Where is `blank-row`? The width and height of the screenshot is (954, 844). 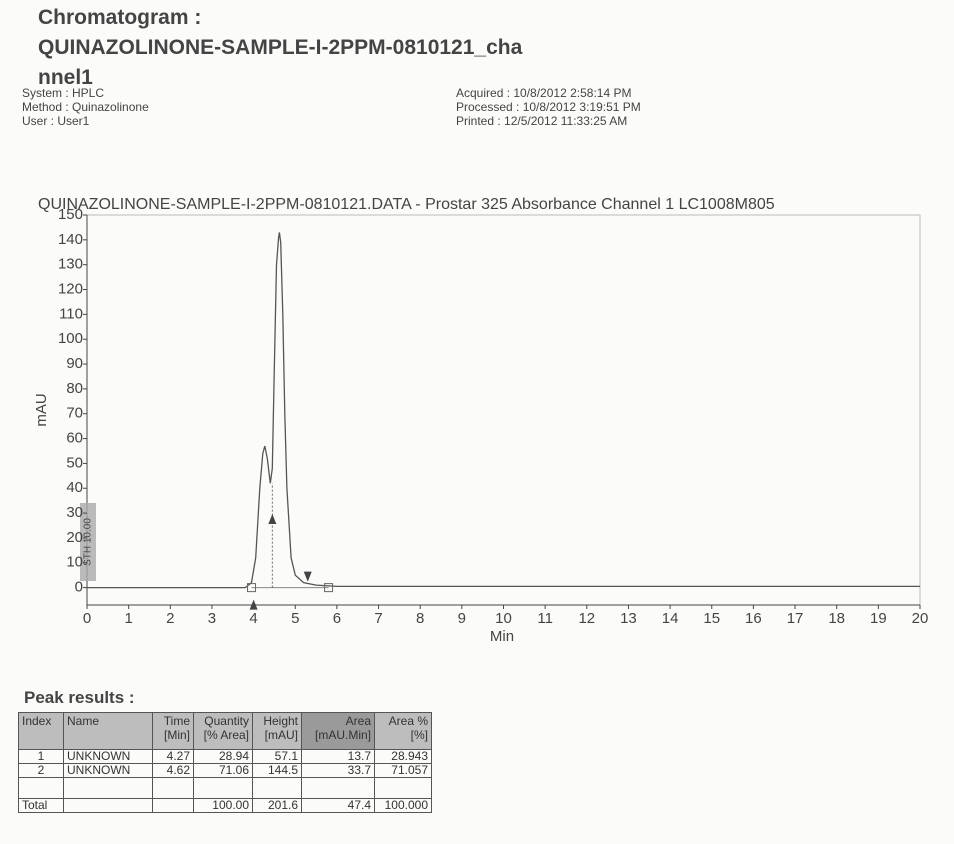
blank-row is located at coordinates (225, 788).